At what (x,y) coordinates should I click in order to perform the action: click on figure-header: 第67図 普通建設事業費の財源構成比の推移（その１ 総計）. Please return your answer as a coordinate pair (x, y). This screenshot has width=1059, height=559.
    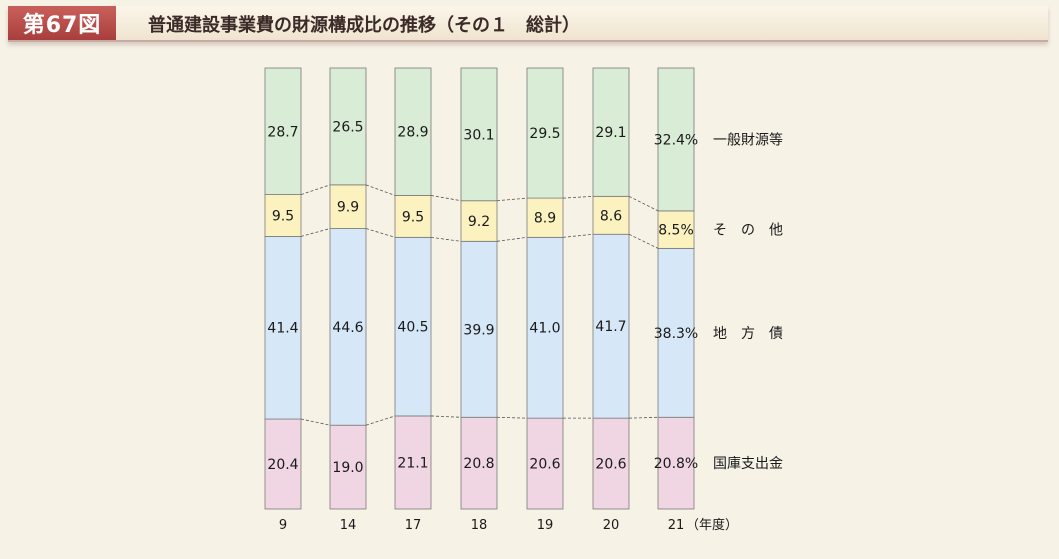
    Looking at the image, I should click on (529, 24).